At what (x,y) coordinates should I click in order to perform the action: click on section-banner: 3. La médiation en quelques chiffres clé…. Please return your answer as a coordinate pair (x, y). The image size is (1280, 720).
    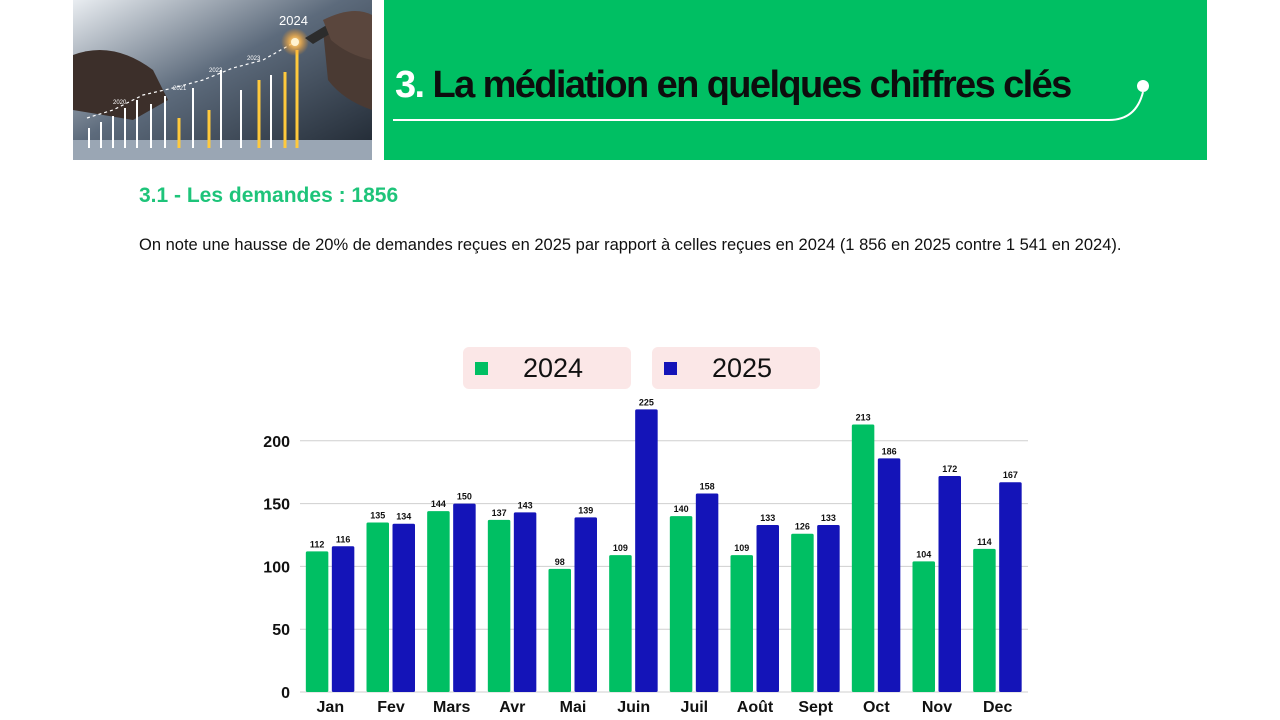
    Looking at the image, I should click on (795, 80).